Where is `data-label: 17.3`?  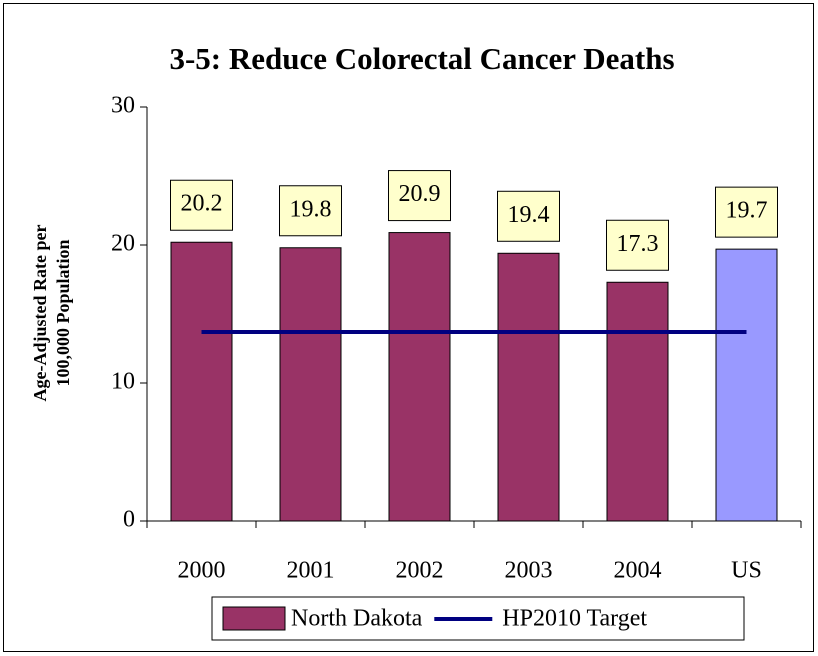 data-label: 17.3 is located at coordinates (638, 244).